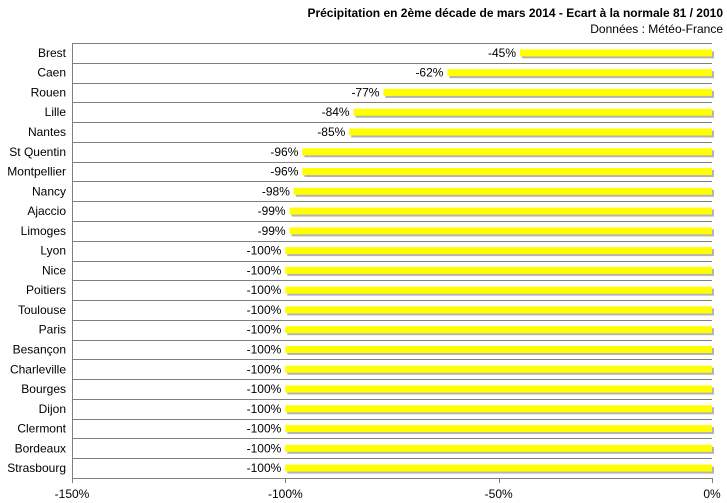 The height and width of the screenshot is (503, 727). I want to click on chart-subtitle: Données : Météo-France, so click(656, 29).